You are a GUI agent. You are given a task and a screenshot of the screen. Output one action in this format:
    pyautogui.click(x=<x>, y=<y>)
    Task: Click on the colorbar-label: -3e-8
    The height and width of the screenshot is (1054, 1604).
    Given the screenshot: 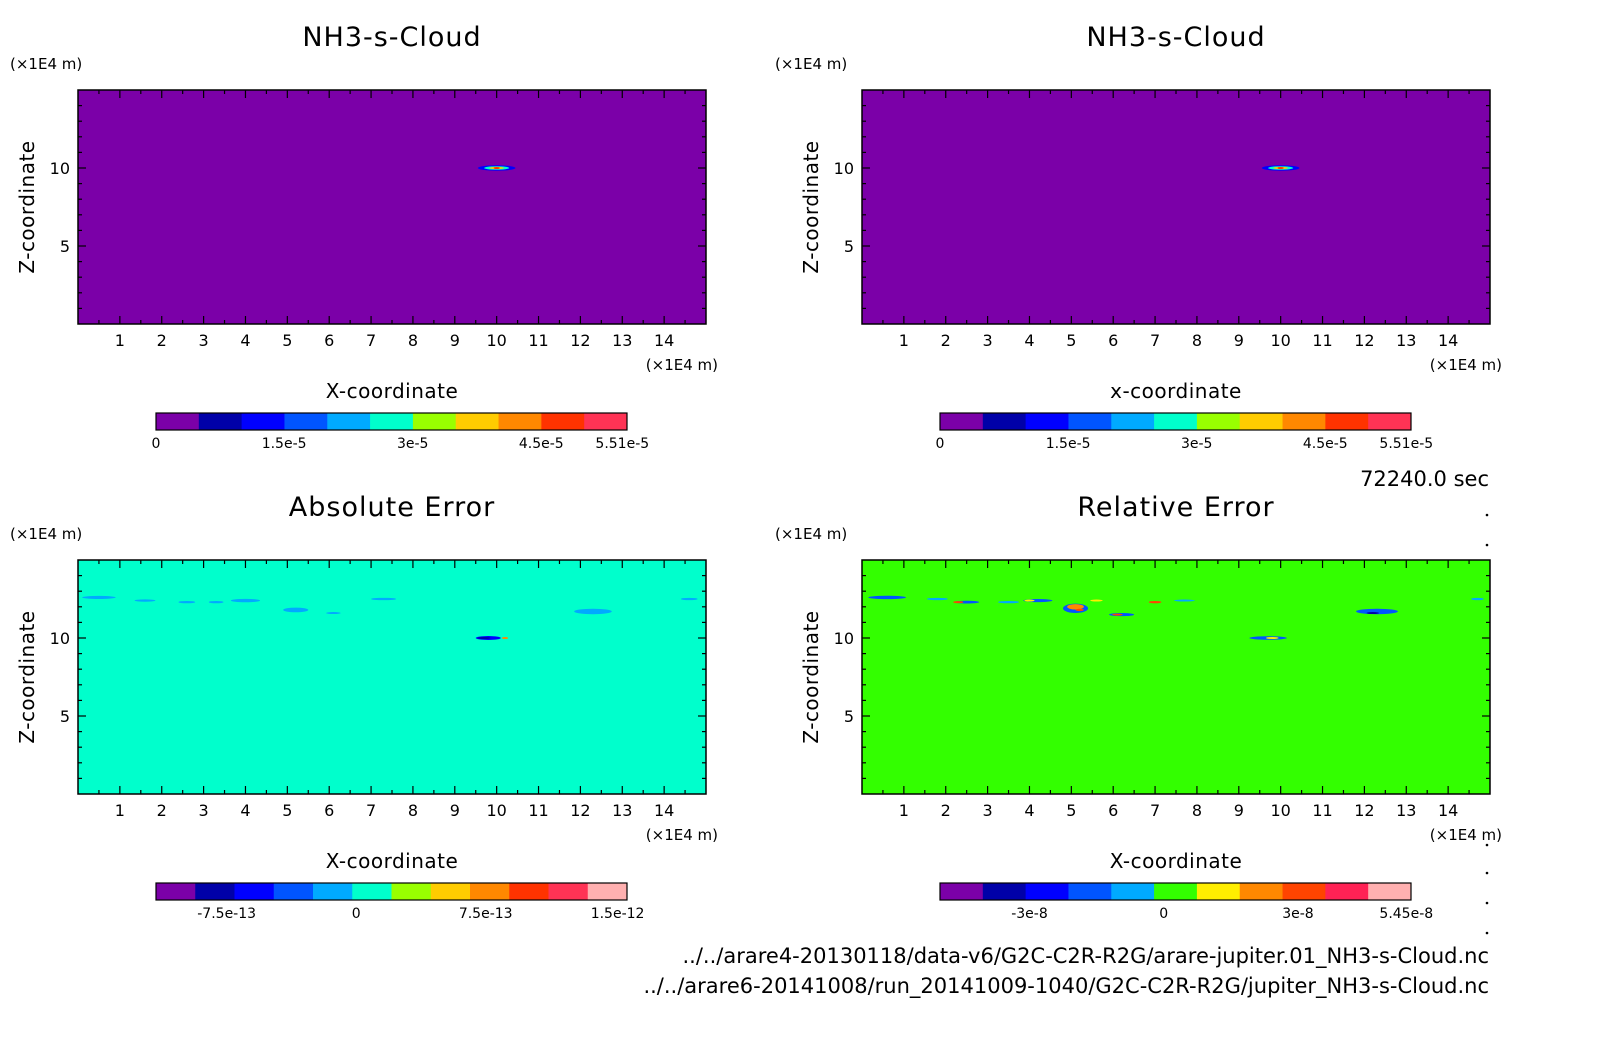 What is the action you would take?
    pyautogui.click(x=1029, y=914)
    